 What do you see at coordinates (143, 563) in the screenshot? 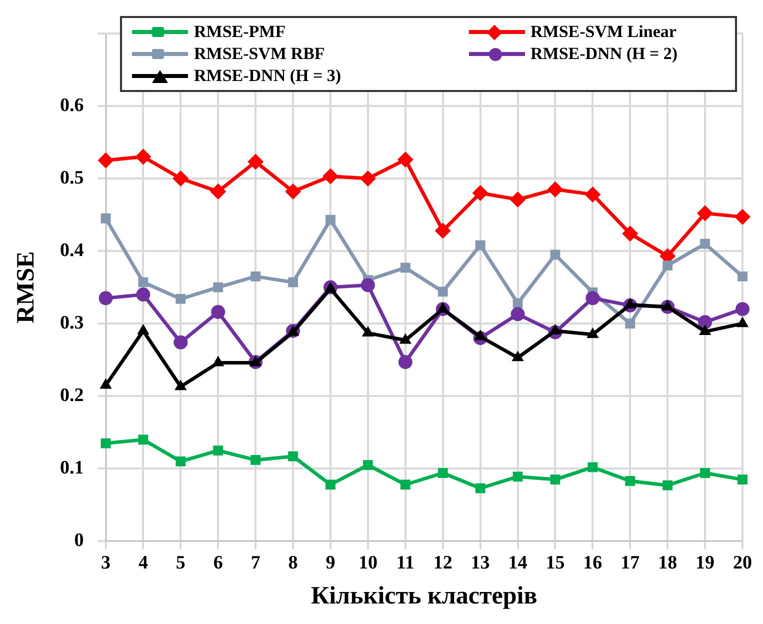
I see `x-tick-label: 4` at bounding box center [143, 563].